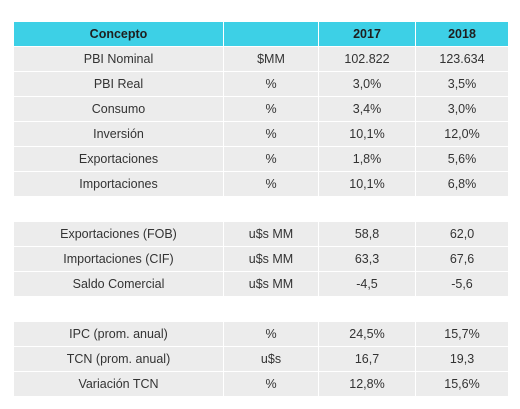 The image size is (520, 409). Describe the element at coordinates (271, 59) in the screenshot. I see `row-unit: $MM` at that location.